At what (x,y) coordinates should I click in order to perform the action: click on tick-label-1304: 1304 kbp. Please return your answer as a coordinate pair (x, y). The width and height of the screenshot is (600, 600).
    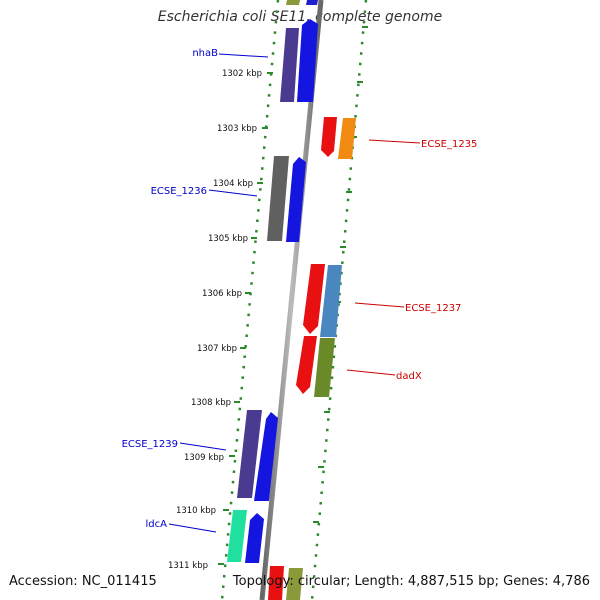
    Looking at the image, I should click on (233, 184).